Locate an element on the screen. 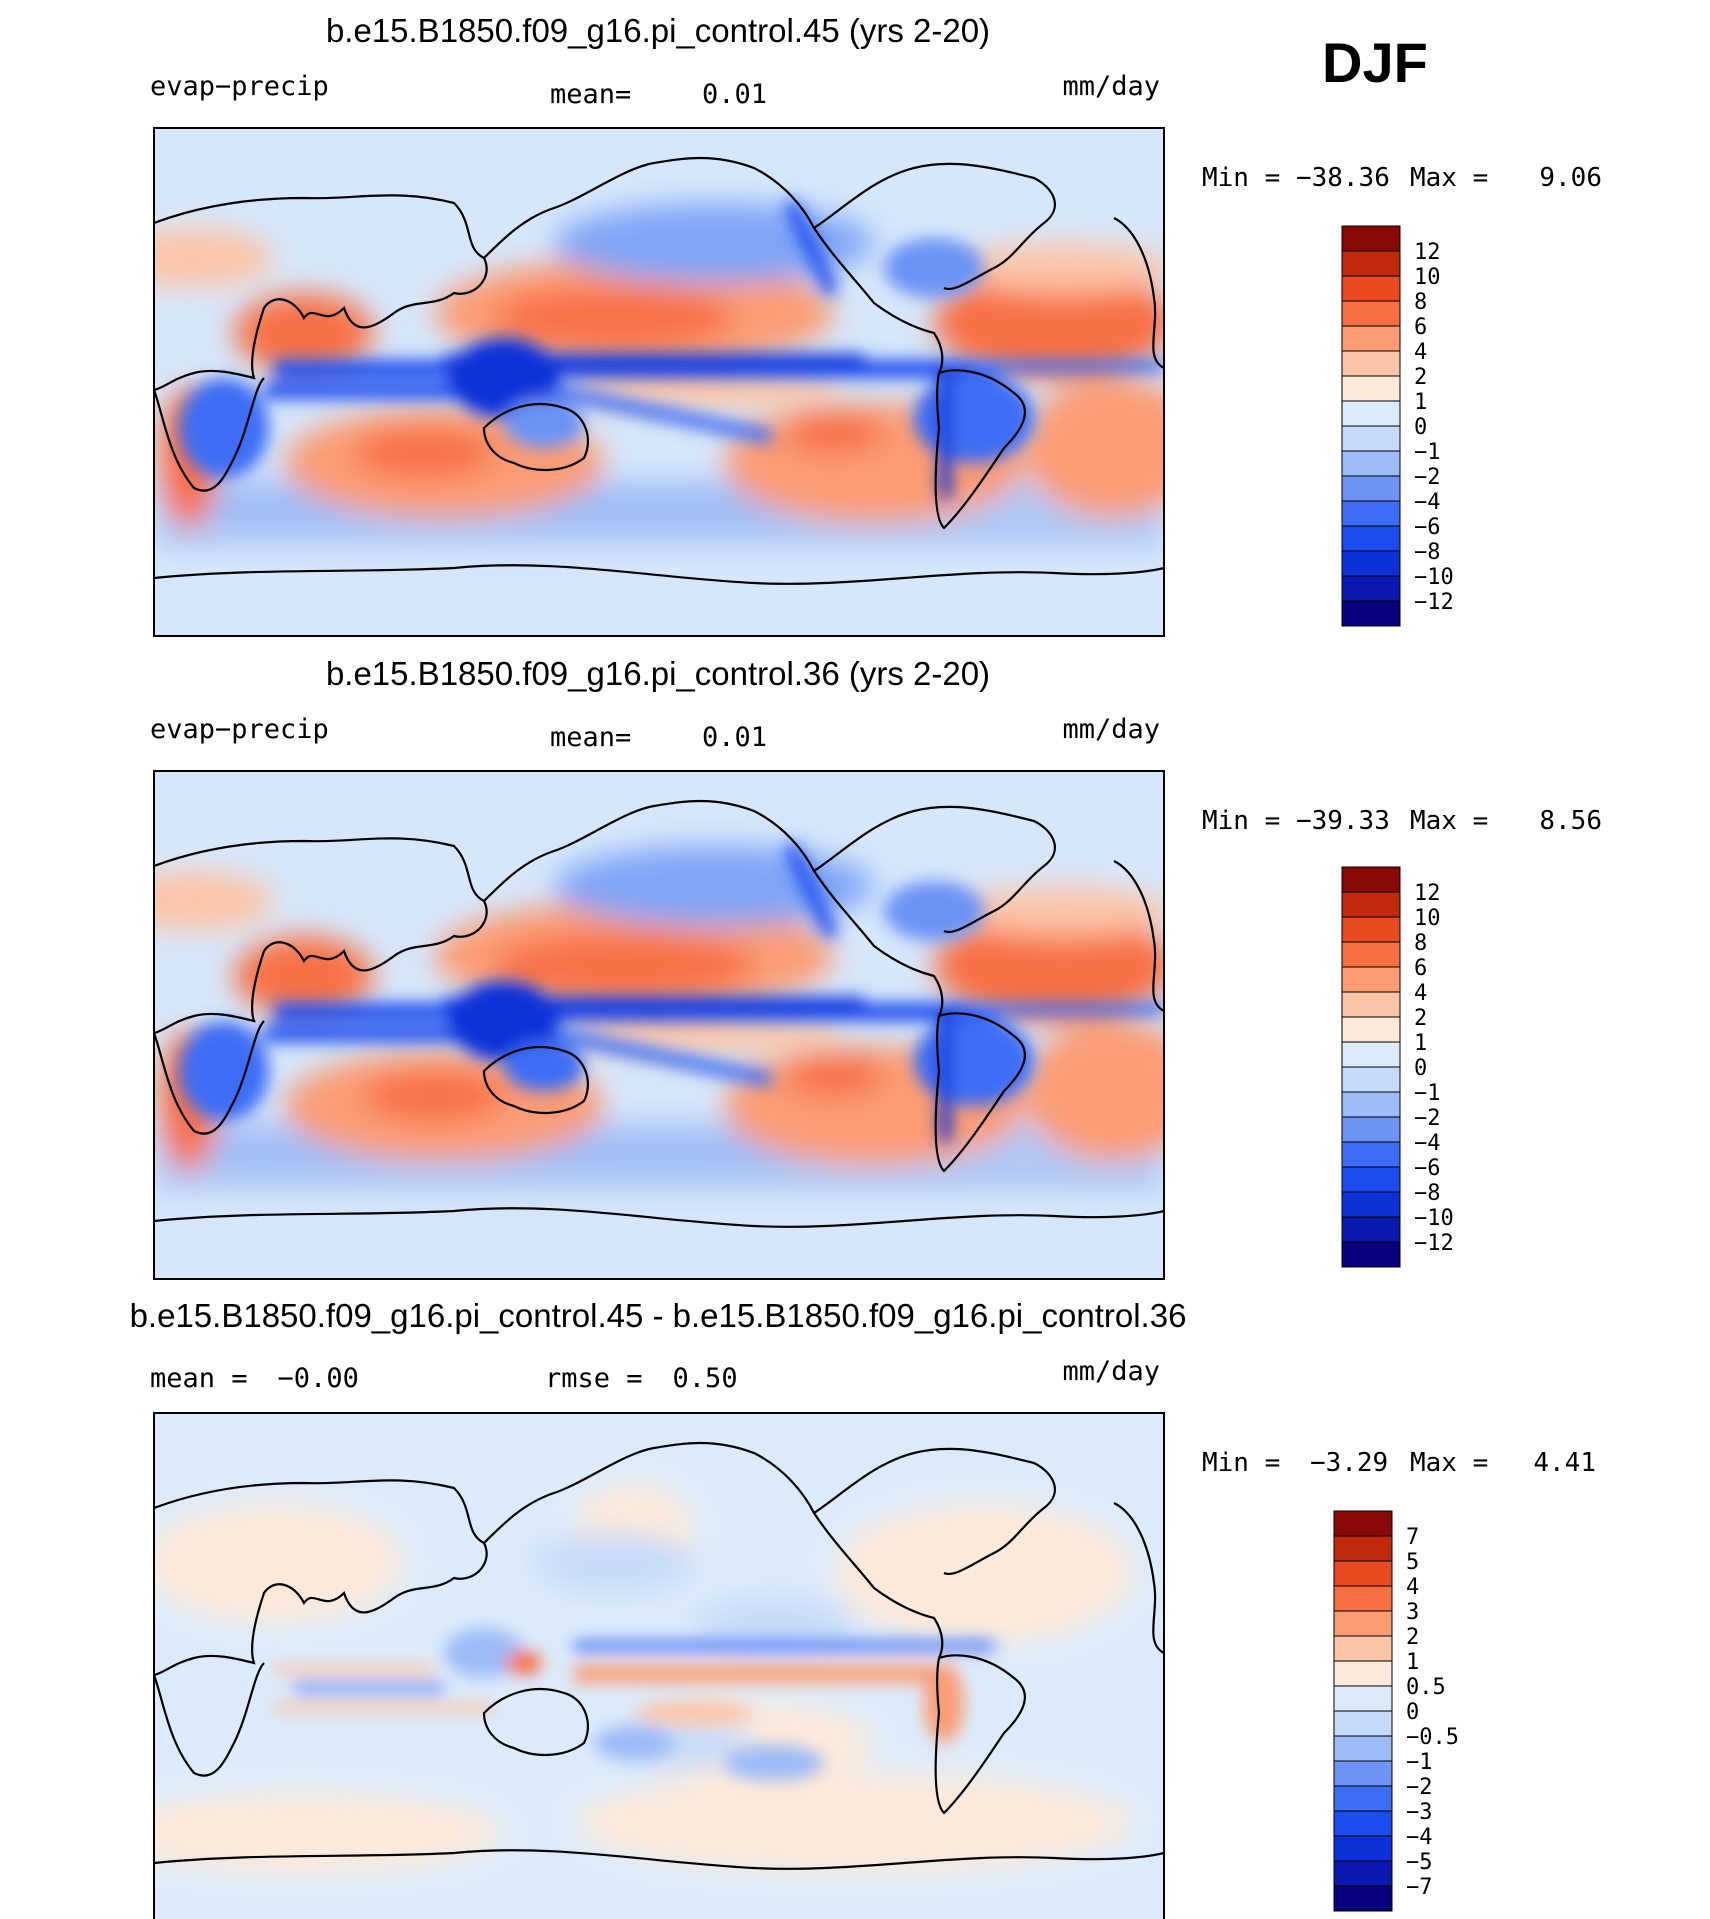 This screenshot has width=1710, height=1919. panel-1-colorbar-tick-label: 2 is located at coordinates (1420, 377).